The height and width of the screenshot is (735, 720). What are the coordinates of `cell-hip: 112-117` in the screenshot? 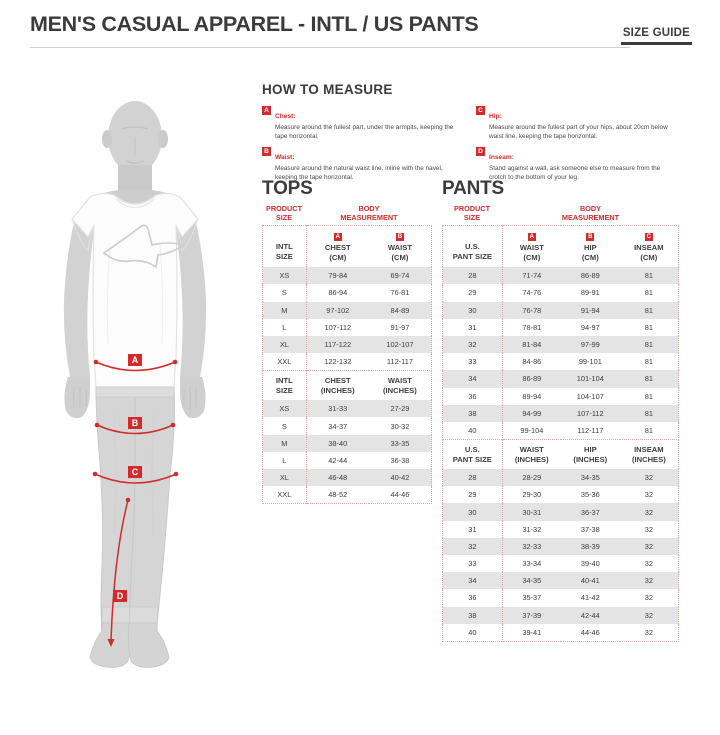 It's located at (590, 430).